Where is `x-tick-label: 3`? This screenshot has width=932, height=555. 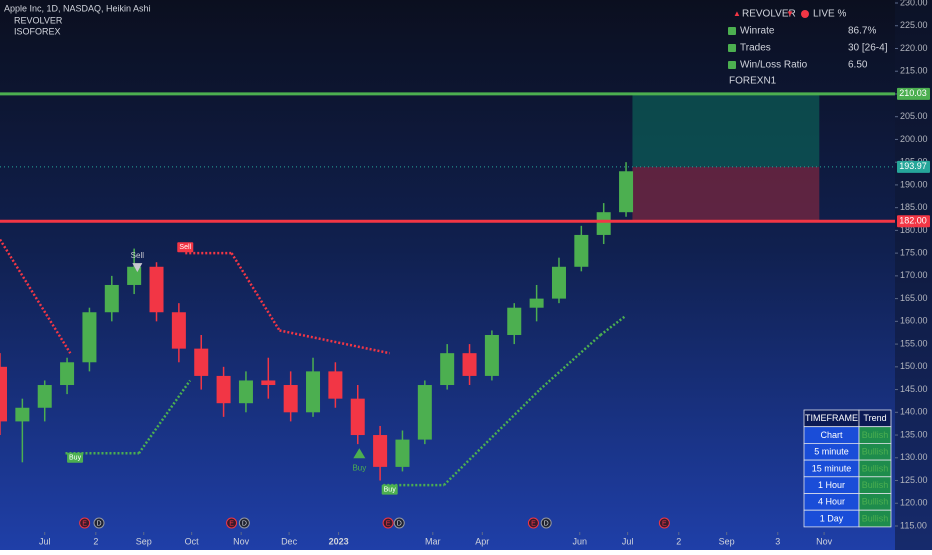
x-tick-label: 3 is located at coordinates (777, 541).